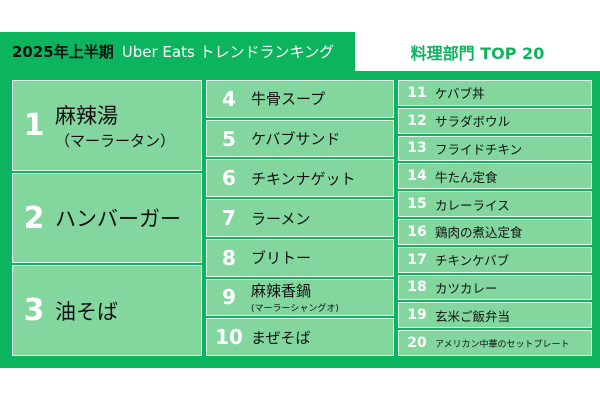 This screenshot has height=400, width=600. What do you see at coordinates (417, 343) in the screenshot?
I see `rank-number: 20` at bounding box center [417, 343].